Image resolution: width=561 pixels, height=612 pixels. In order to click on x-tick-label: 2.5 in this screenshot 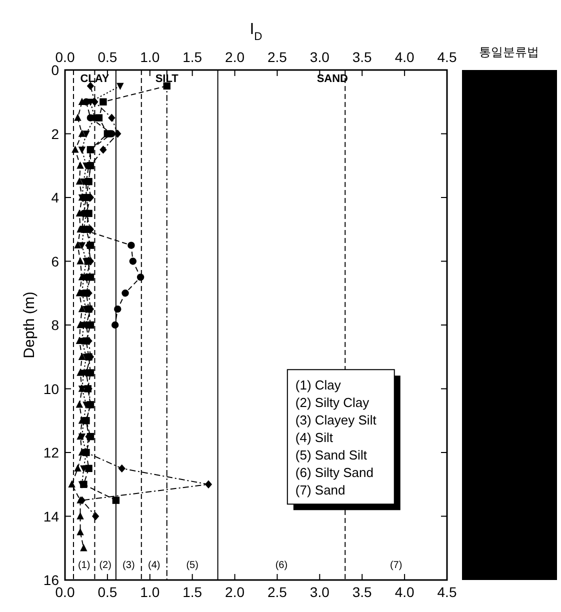, I will do `click(277, 592)`.